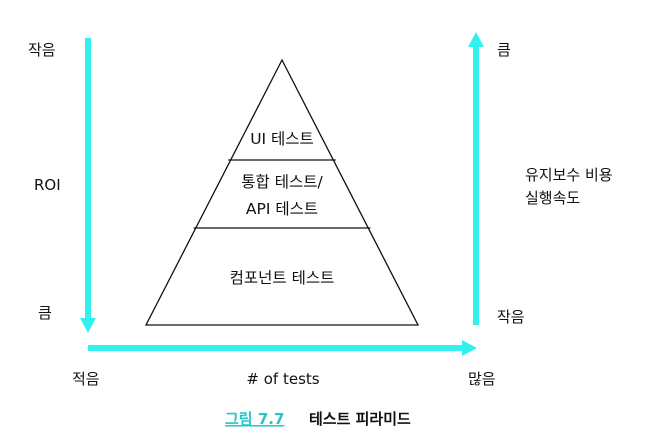 This screenshot has width=652, height=445. Describe the element at coordinates (282, 379) in the screenshot. I see `bottom-axis-middle-label: # of tests` at that location.